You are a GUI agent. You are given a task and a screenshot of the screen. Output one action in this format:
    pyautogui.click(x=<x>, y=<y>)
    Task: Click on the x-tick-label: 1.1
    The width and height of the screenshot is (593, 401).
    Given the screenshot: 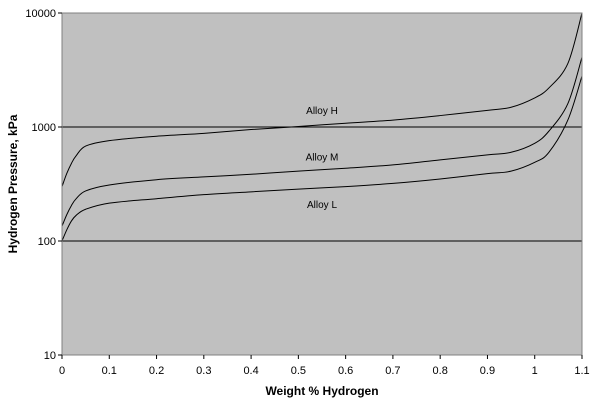 What is the action you would take?
    pyautogui.click(x=581, y=371)
    